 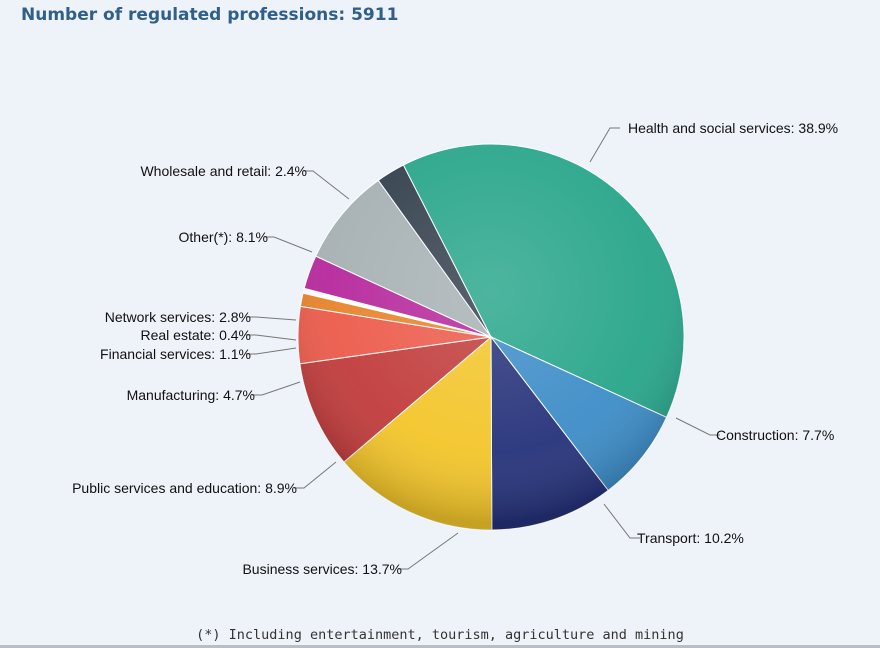 What do you see at coordinates (223, 171) in the screenshot?
I see `slice-label: Wholesale and retail: 2.4%` at bounding box center [223, 171].